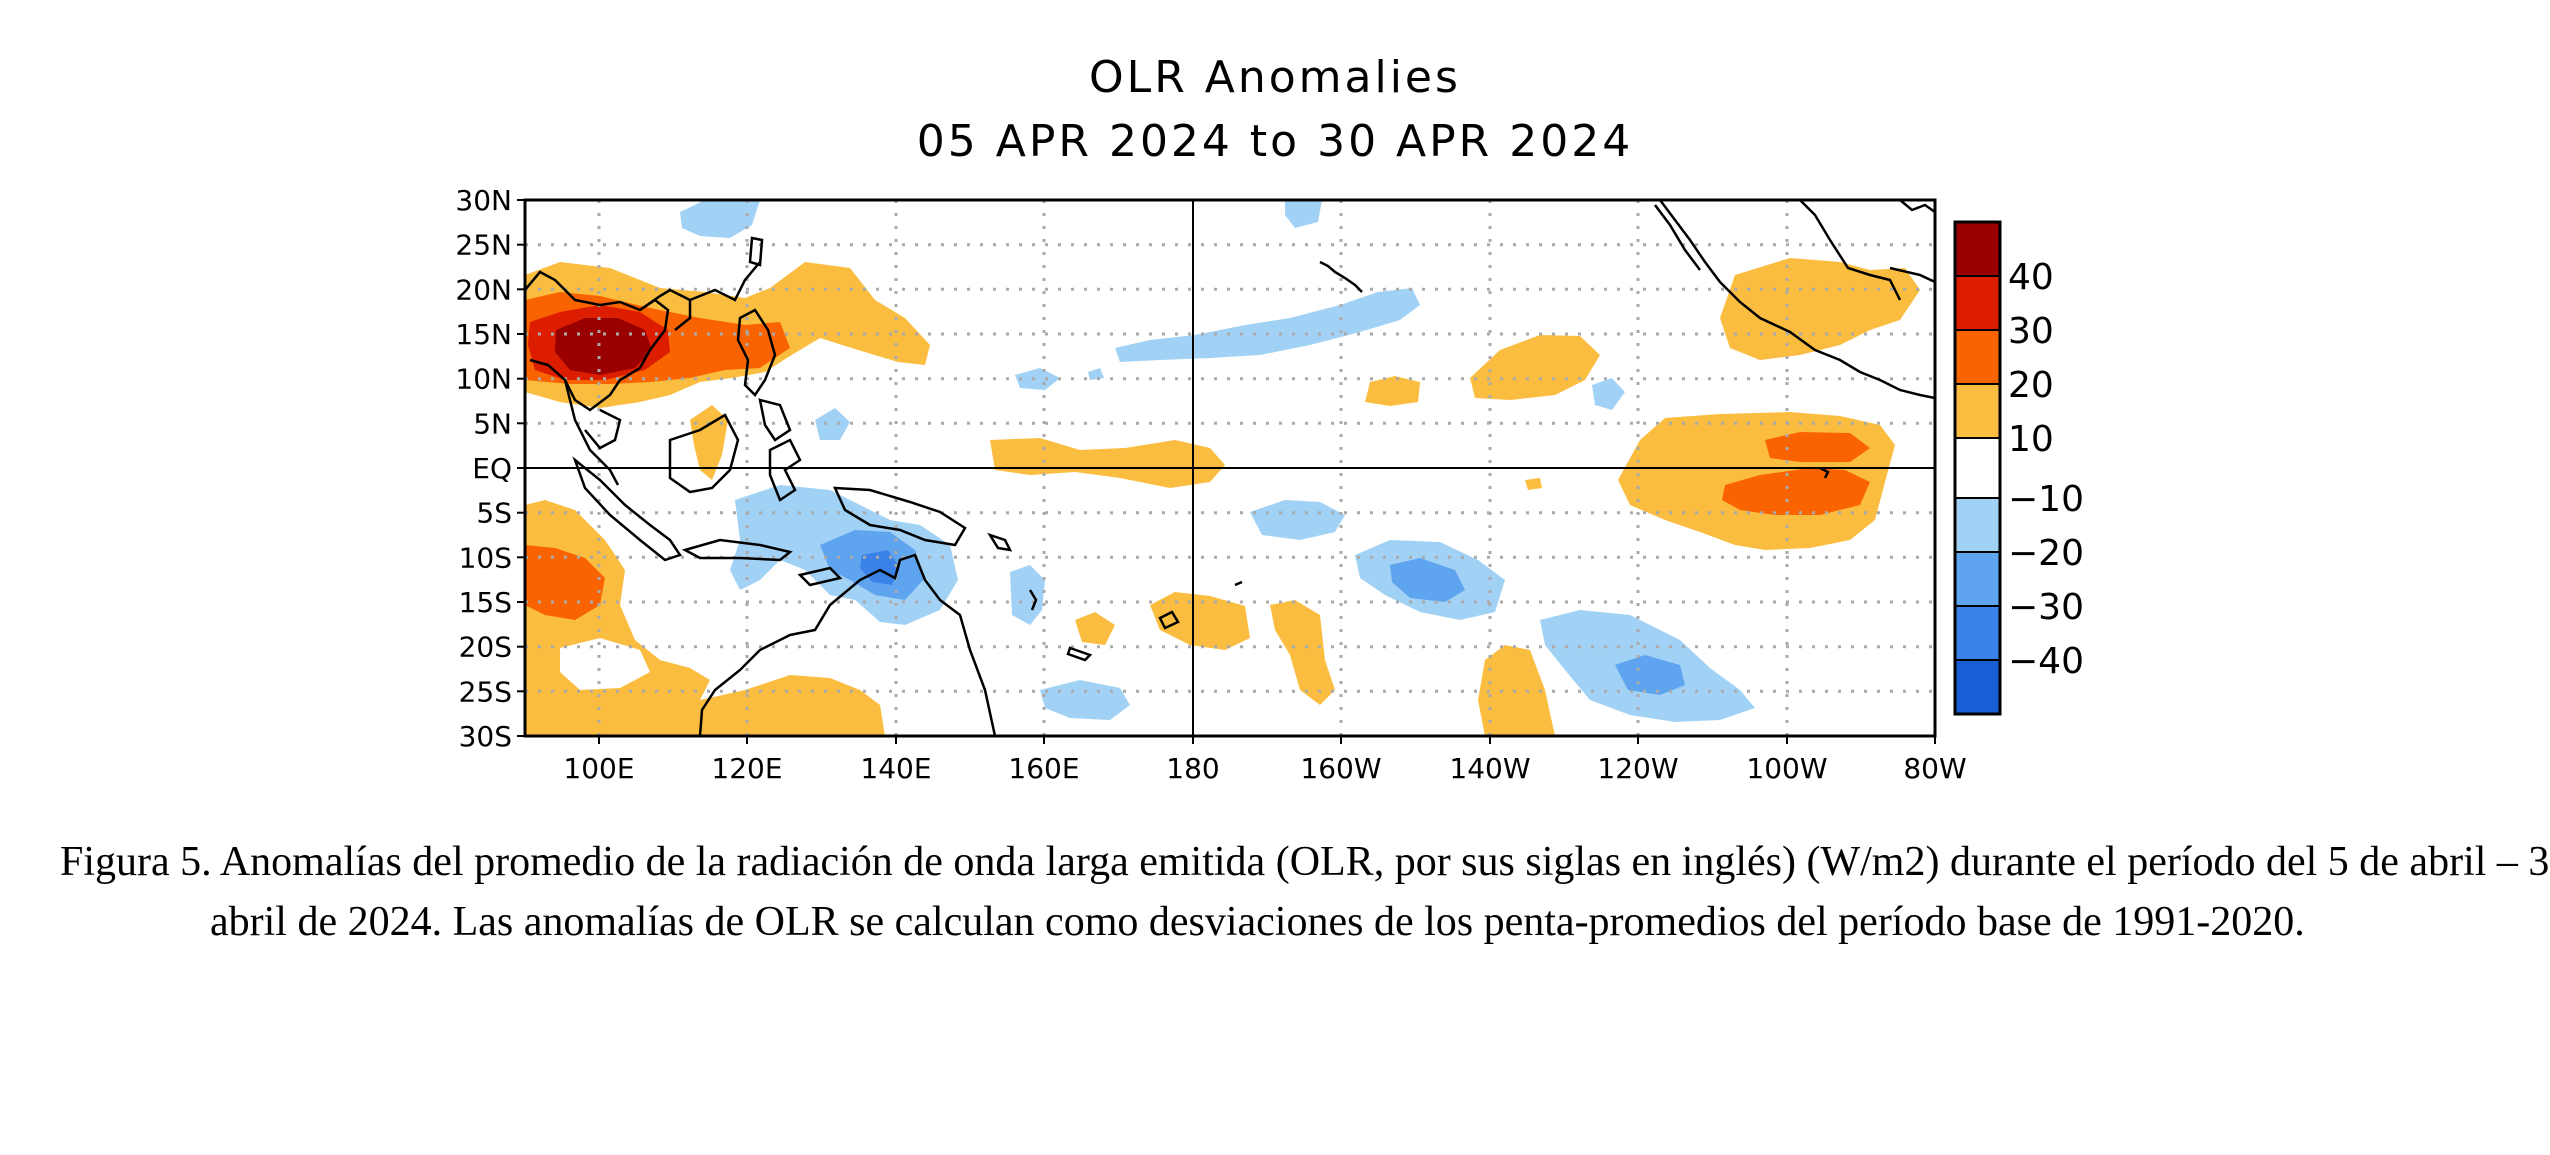 The image size is (2550, 1155). What do you see at coordinates (2031, 439) in the screenshot?
I see `colorbar-label: 10` at bounding box center [2031, 439].